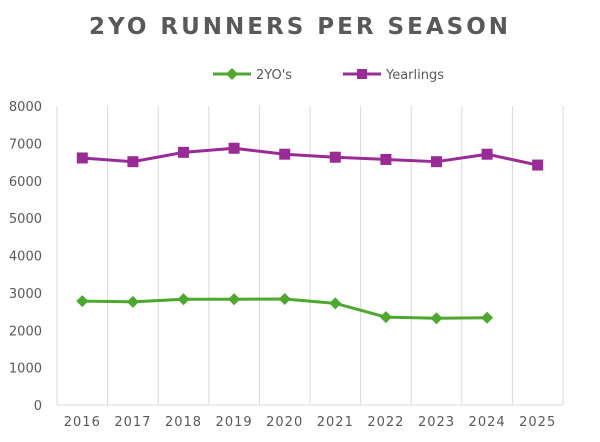  What do you see at coordinates (25, 144) in the screenshot?
I see `y-tick-label: 7000` at bounding box center [25, 144].